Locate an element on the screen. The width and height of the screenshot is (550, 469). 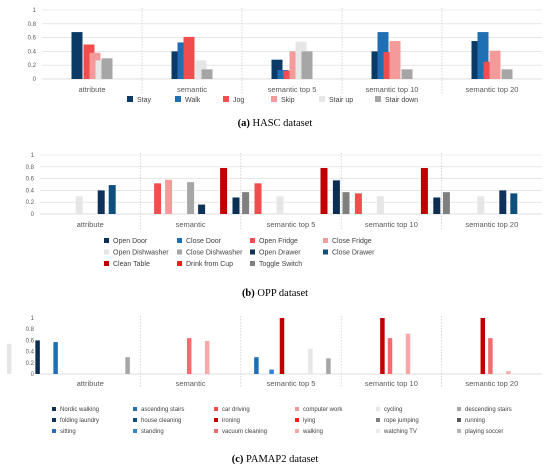
legend-label: vacuum cleaning is located at coordinates (244, 432).